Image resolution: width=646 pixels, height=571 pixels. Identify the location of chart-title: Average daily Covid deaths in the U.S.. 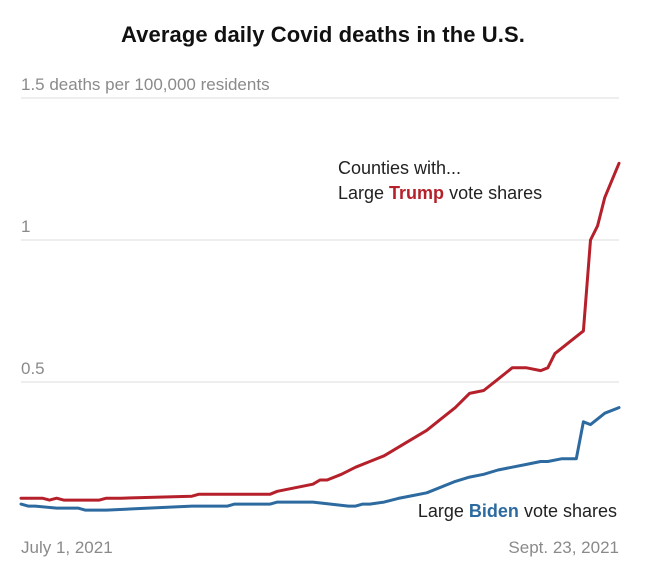
(323, 34).